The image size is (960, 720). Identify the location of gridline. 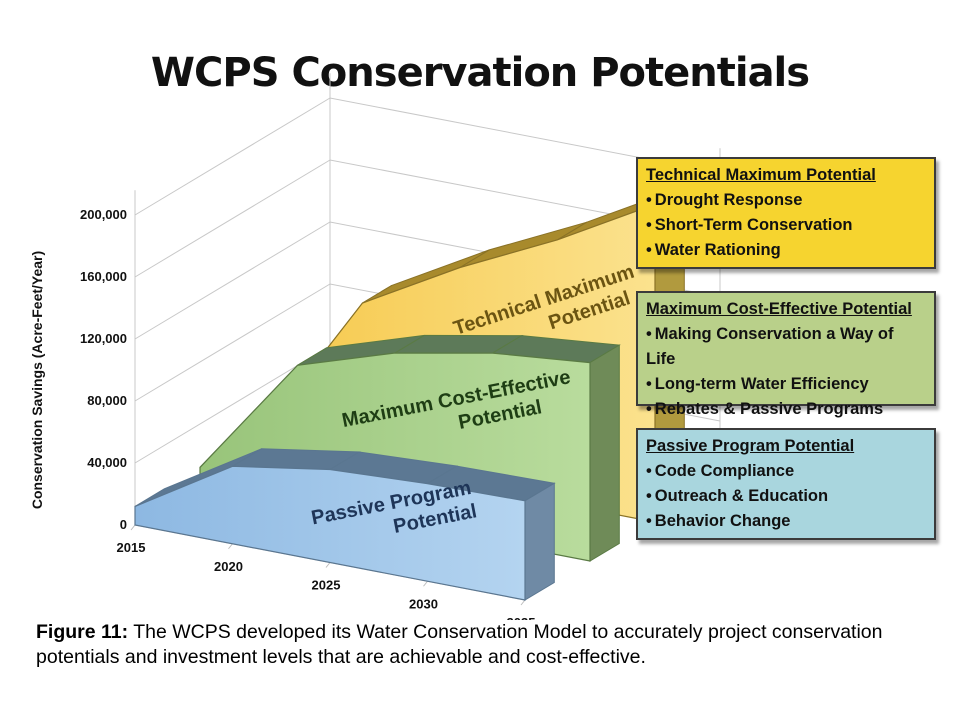
(427, 156).